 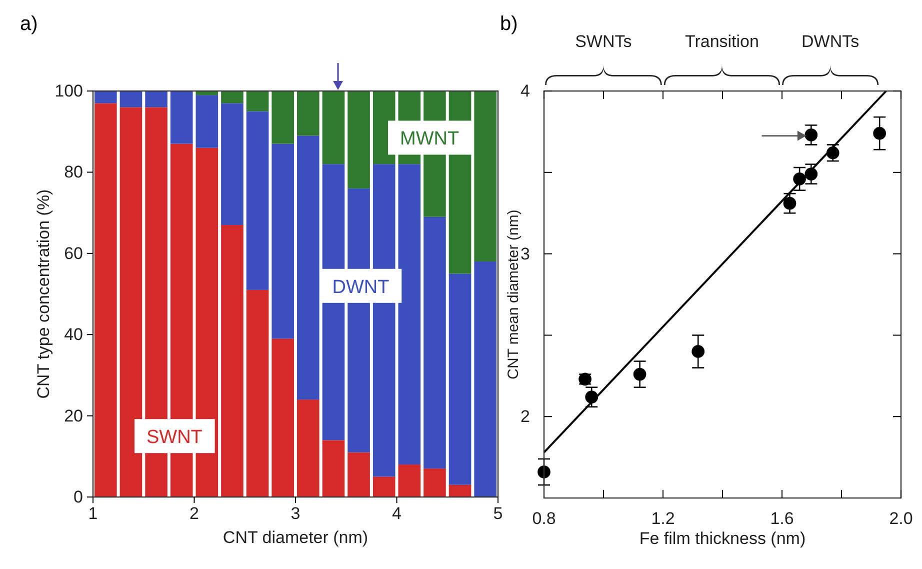 What do you see at coordinates (663, 518) in the screenshot?
I see `x-tick-label: 1.2` at bounding box center [663, 518].